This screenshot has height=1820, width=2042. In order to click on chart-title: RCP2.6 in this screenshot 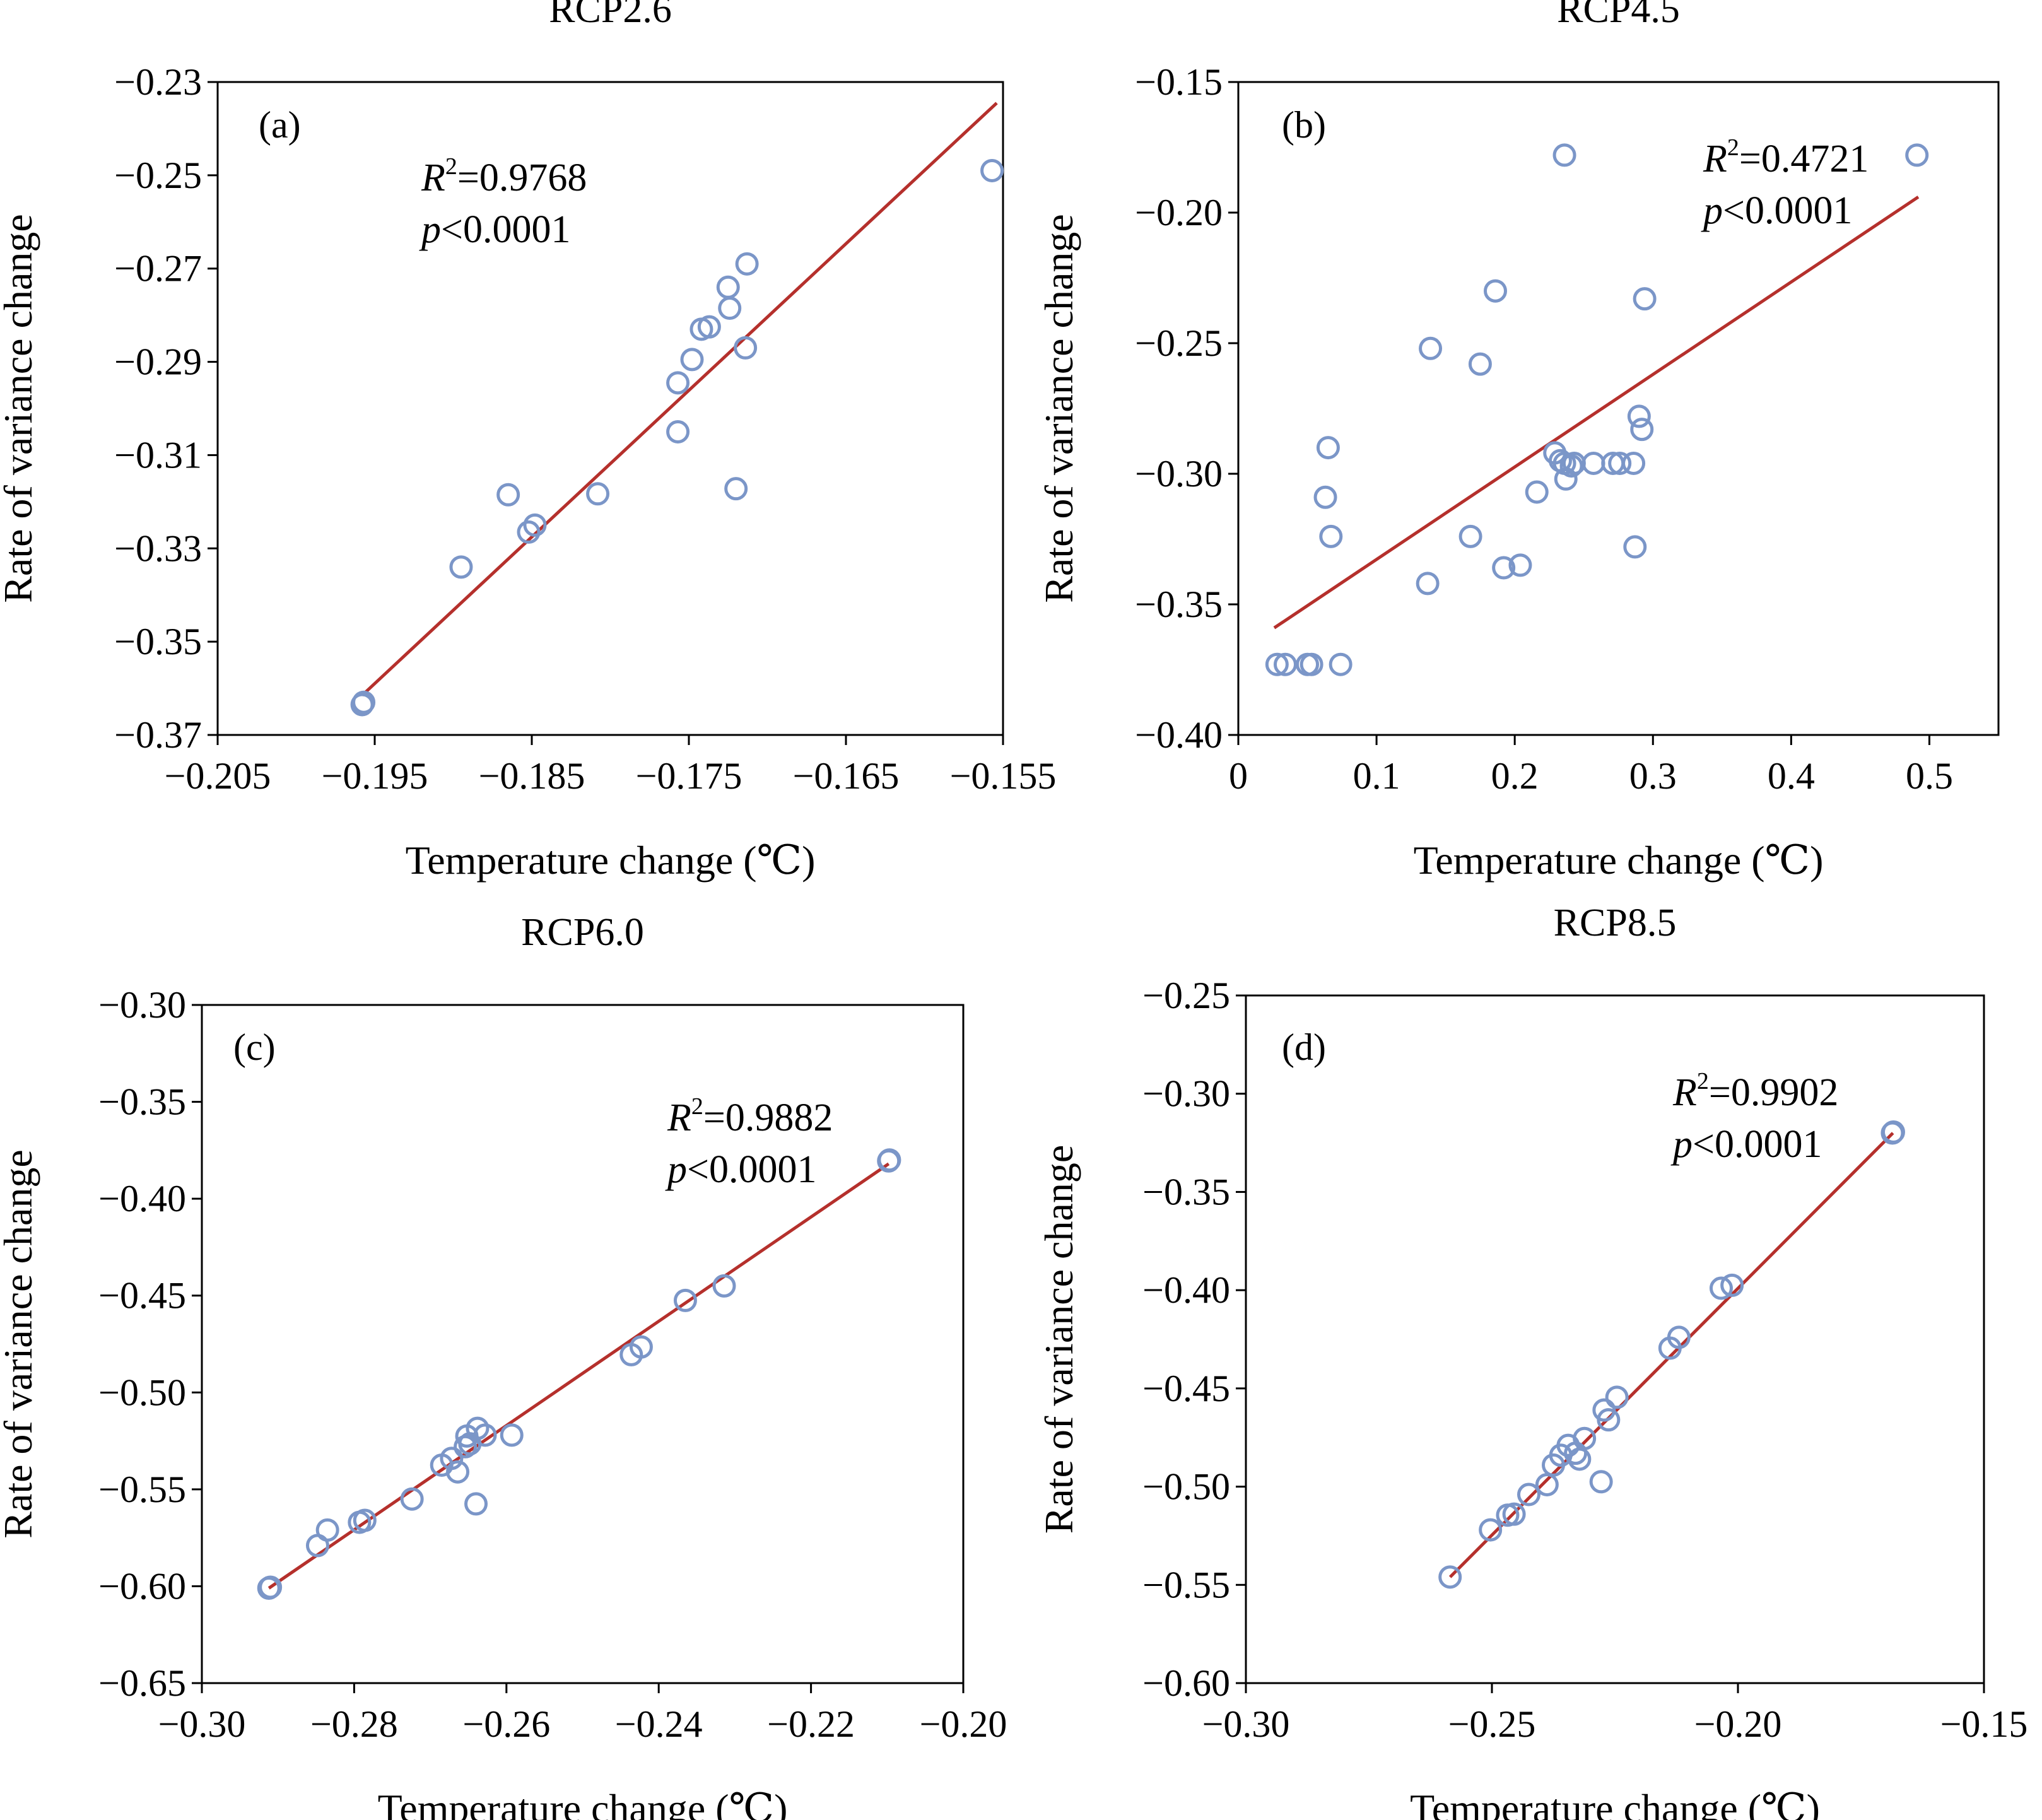, I will do `click(610, 15)`.